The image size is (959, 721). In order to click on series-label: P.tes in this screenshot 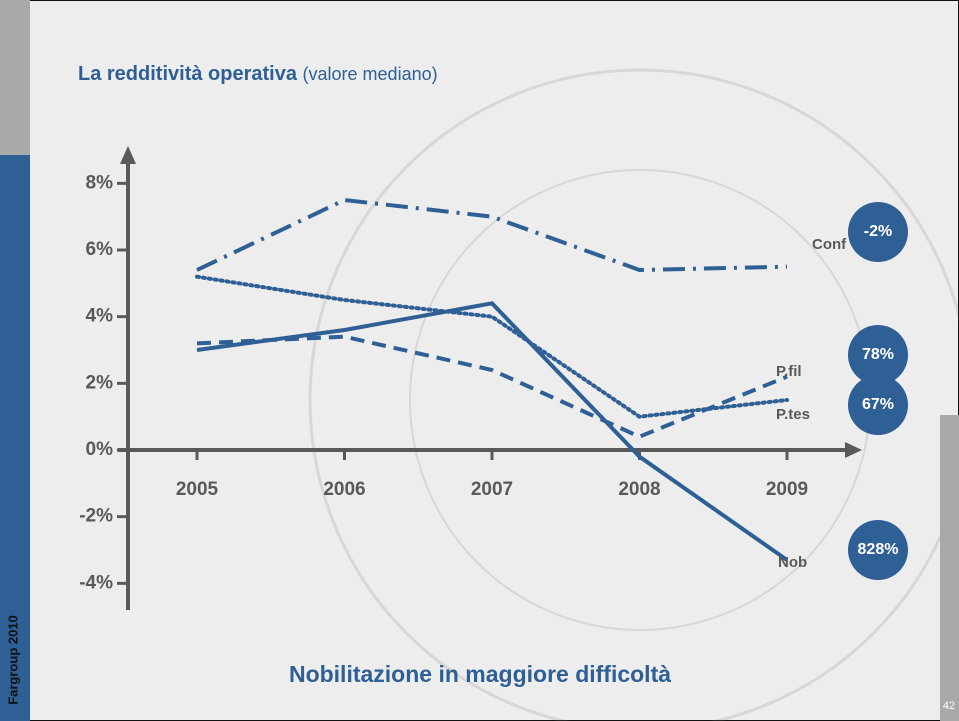, I will do `click(793, 414)`.